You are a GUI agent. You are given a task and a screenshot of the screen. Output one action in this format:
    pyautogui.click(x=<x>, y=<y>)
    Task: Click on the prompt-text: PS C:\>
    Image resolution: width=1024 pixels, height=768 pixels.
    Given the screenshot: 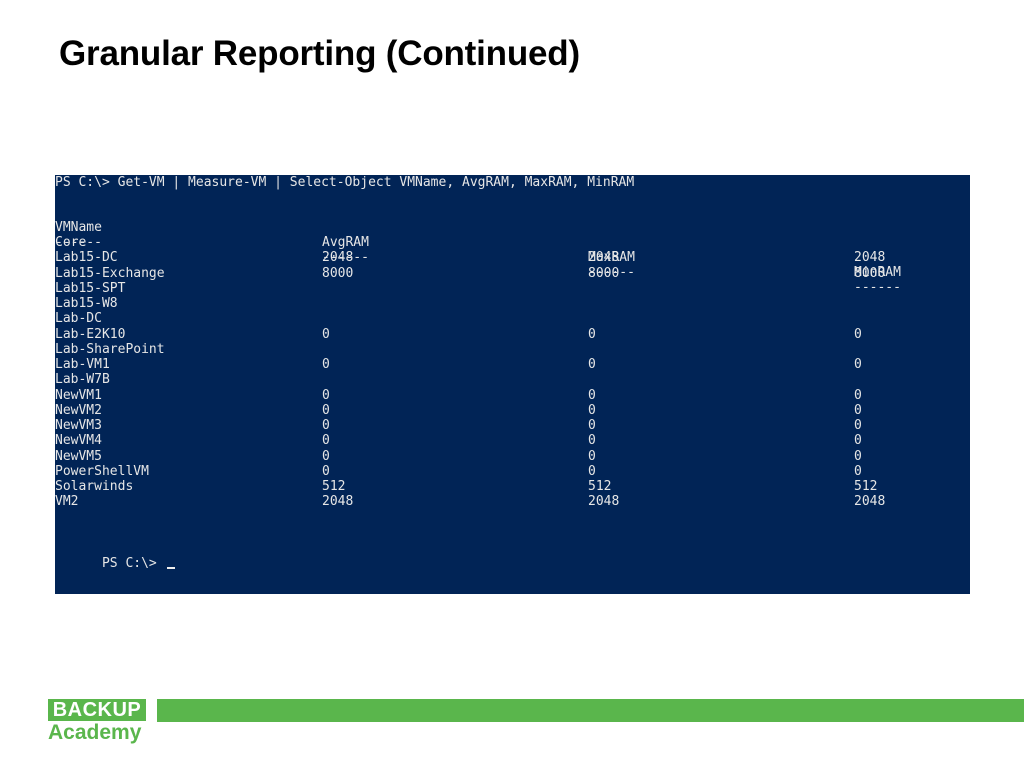 What is the action you would take?
    pyautogui.click(x=133, y=563)
    